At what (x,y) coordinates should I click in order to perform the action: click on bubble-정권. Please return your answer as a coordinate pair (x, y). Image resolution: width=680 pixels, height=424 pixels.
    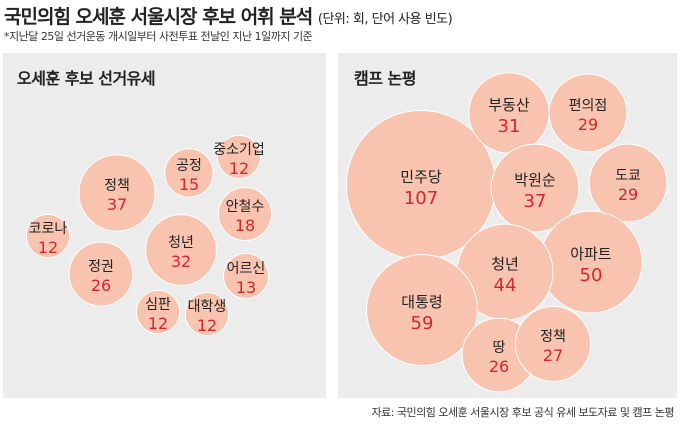
    Looking at the image, I should click on (101, 274).